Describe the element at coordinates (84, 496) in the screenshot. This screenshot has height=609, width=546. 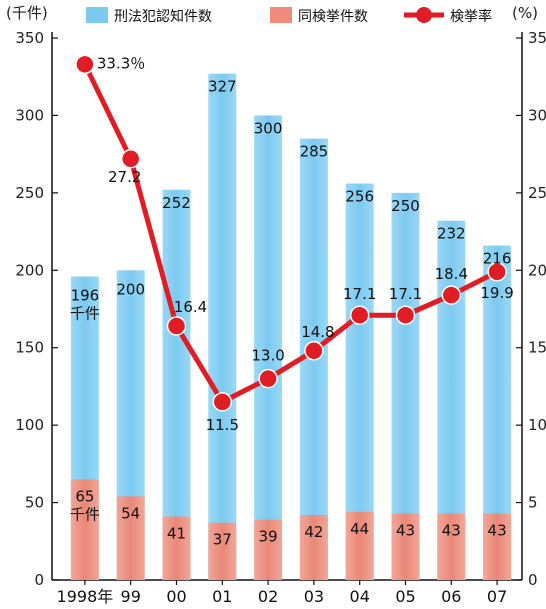
I see `arrest-value-label: 65` at that location.